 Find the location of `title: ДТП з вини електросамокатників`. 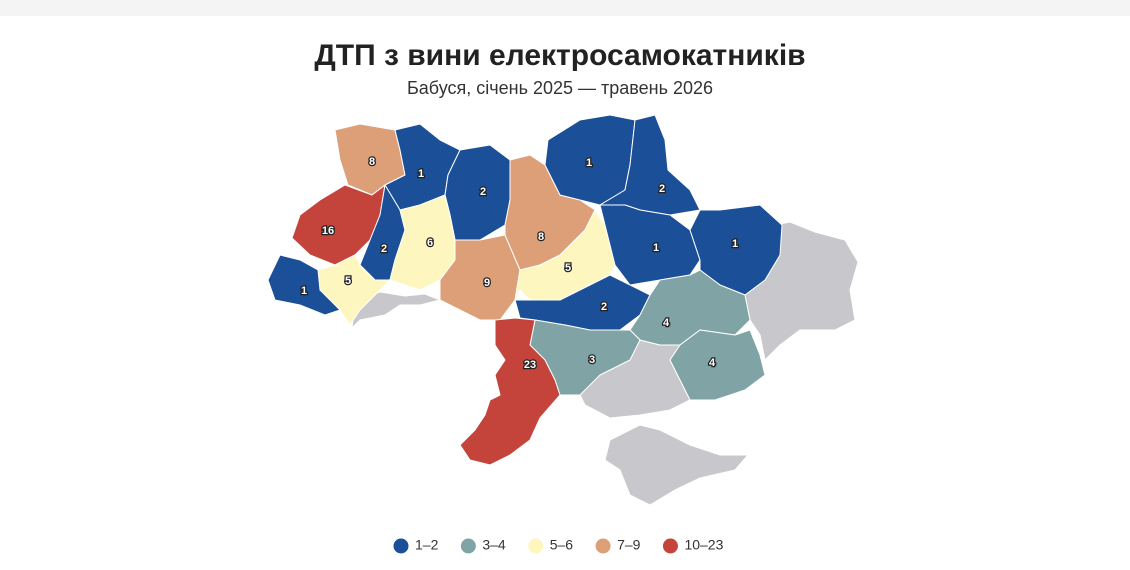

title: ДТП з вини електросамокатників is located at coordinates (559, 55).